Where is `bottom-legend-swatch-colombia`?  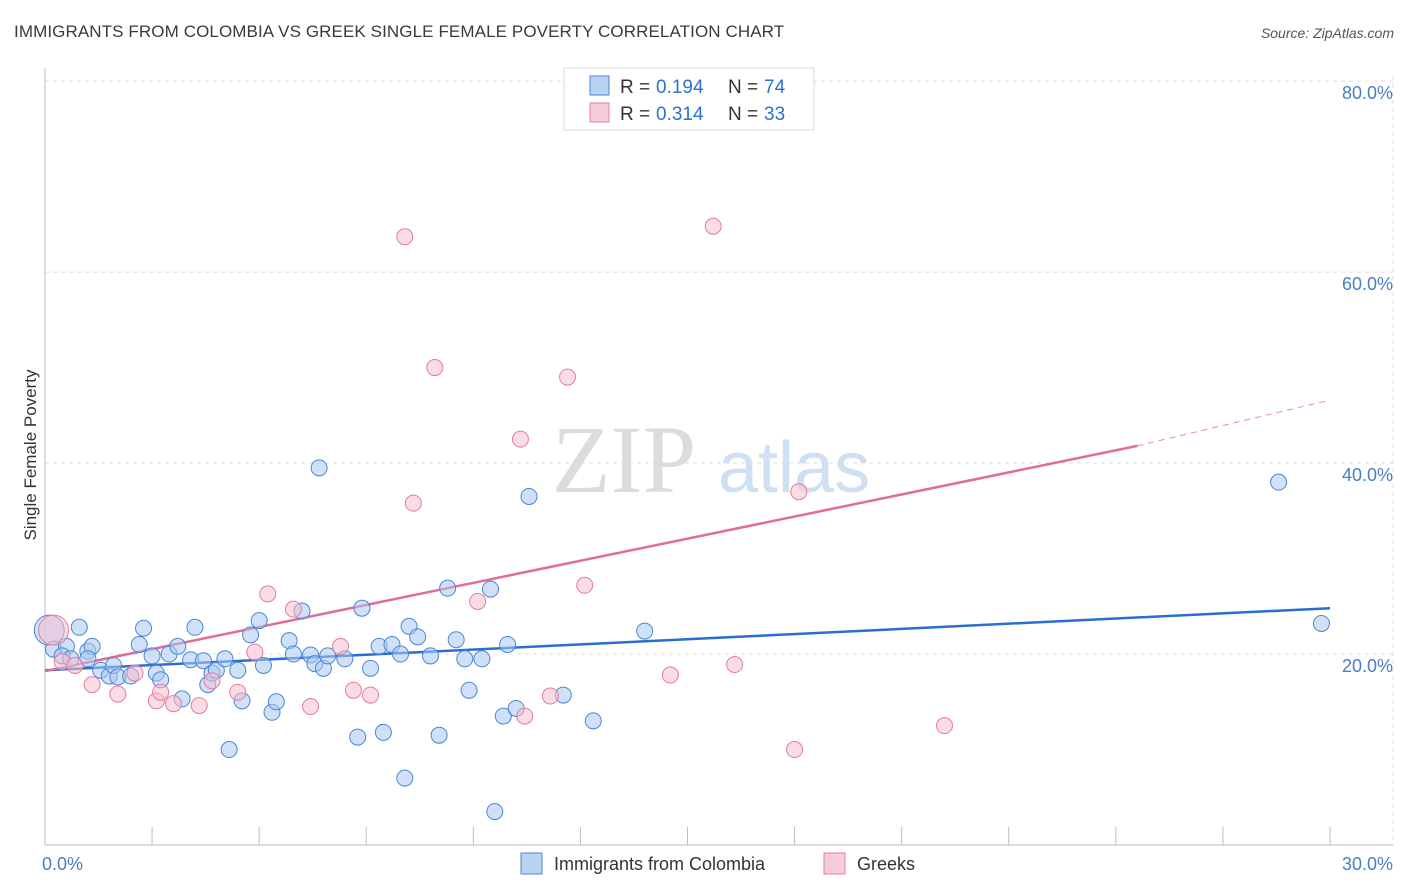 bottom-legend-swatch-colombia is located at coordinates (531, 863).